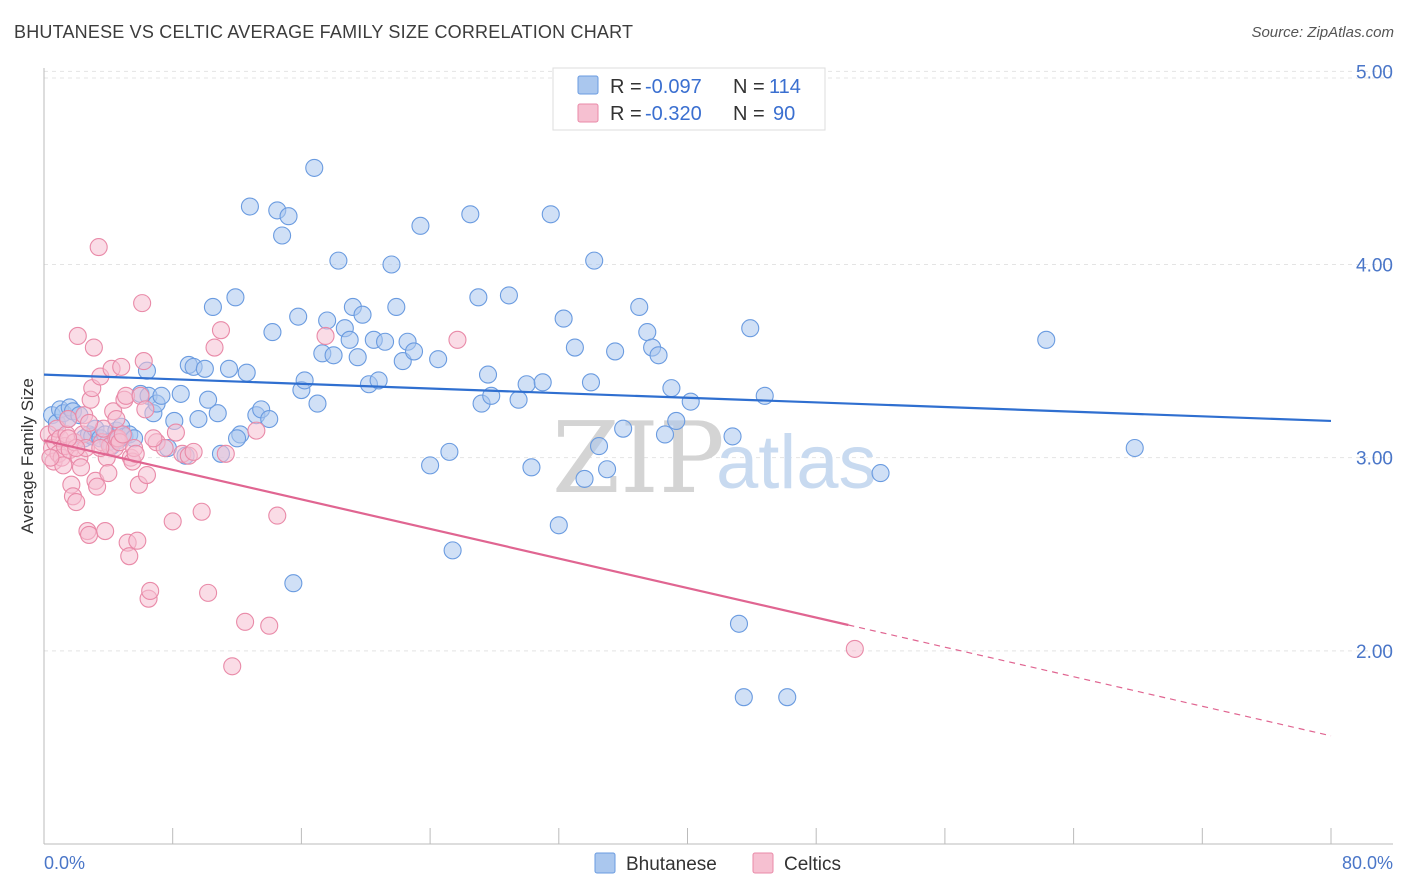 Image resolution: width=1406 pixels, height=892 pixels. I want to click on y-tick-labels: 5.00 4.00 3.00 2.00, so click(1374, 362).